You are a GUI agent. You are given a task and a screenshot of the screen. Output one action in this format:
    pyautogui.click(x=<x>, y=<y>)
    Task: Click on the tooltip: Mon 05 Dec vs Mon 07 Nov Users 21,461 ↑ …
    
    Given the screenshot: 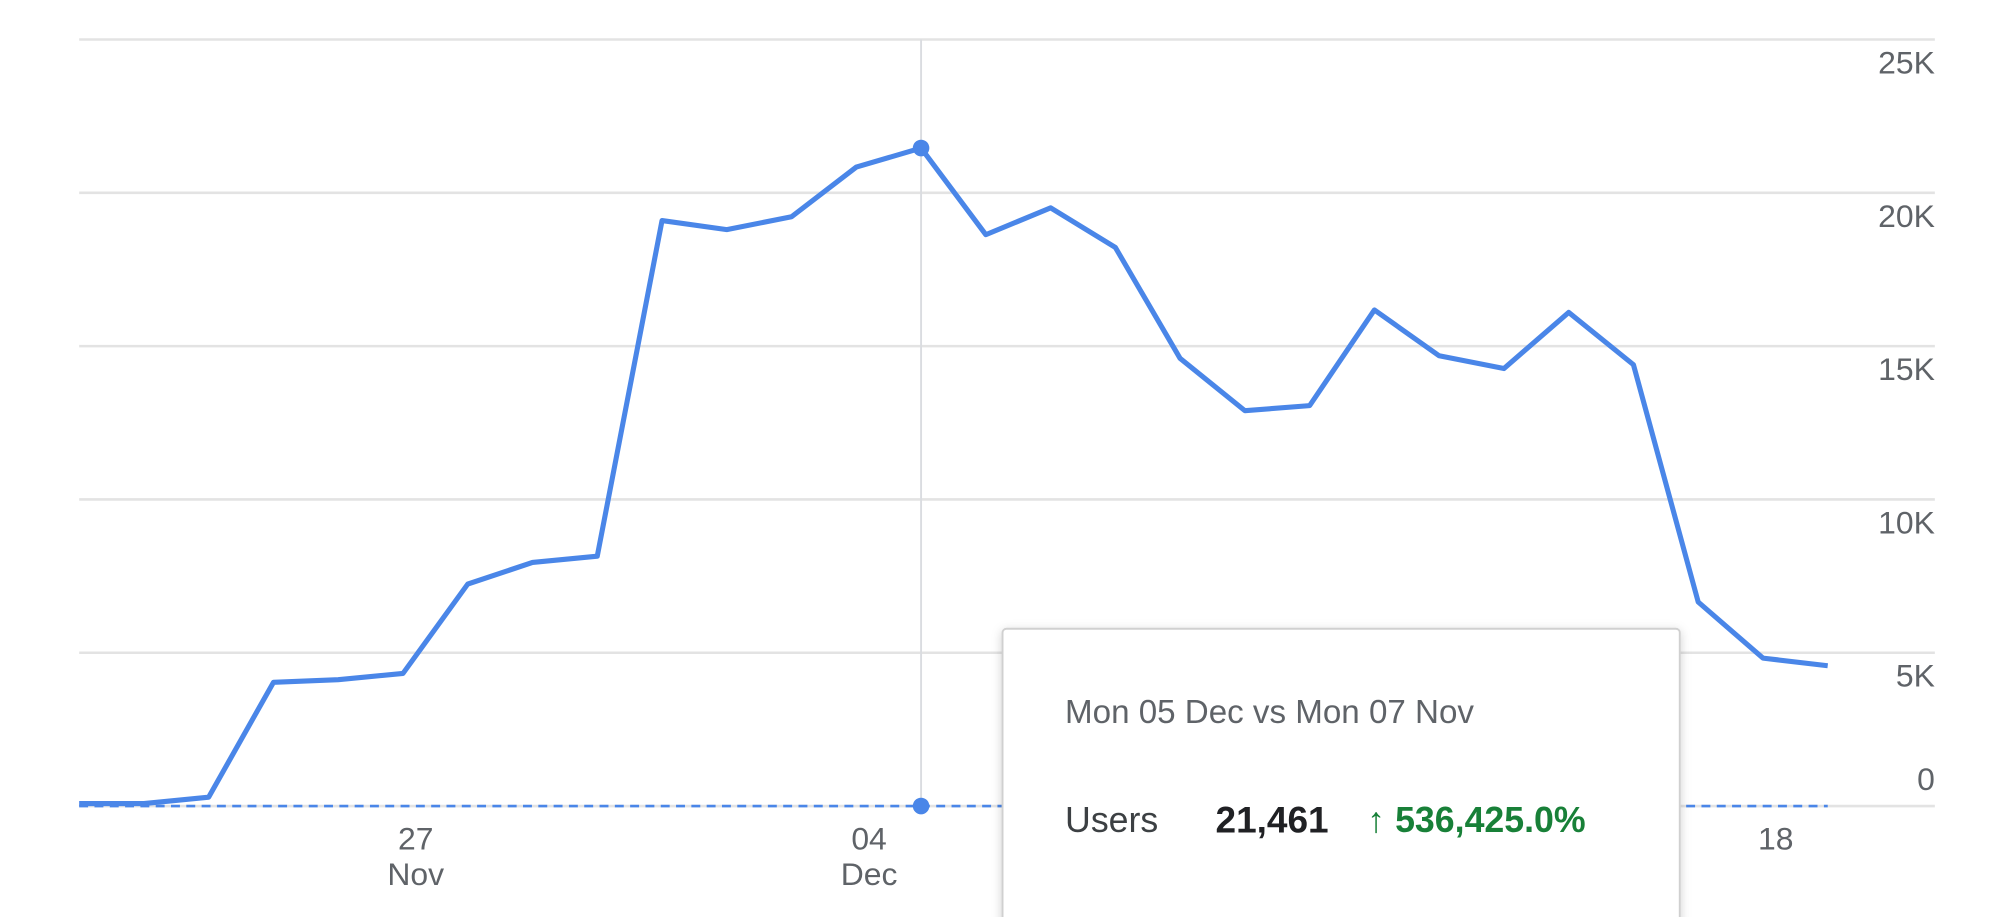 What is the action you would take?
    pyautogui.click(x=1341, y=772)
    